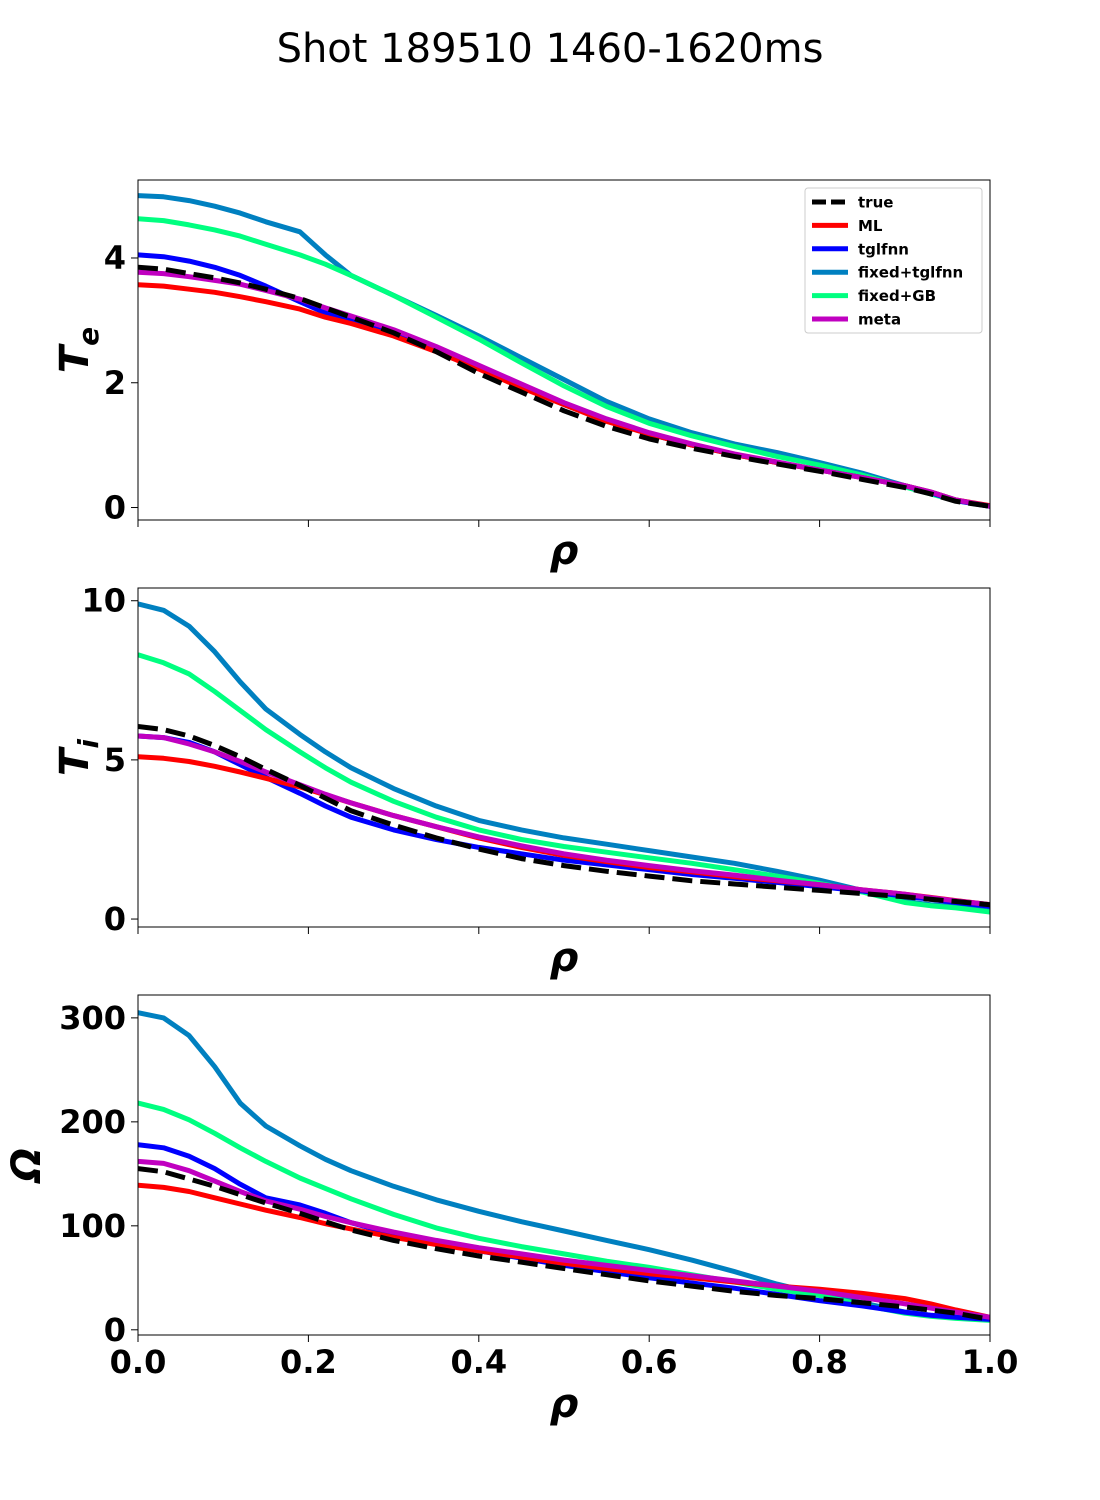  What do you see at coordinates (875, 203) in the screenshot?
I see `legend-label: true` at bounding box center [875, 203].